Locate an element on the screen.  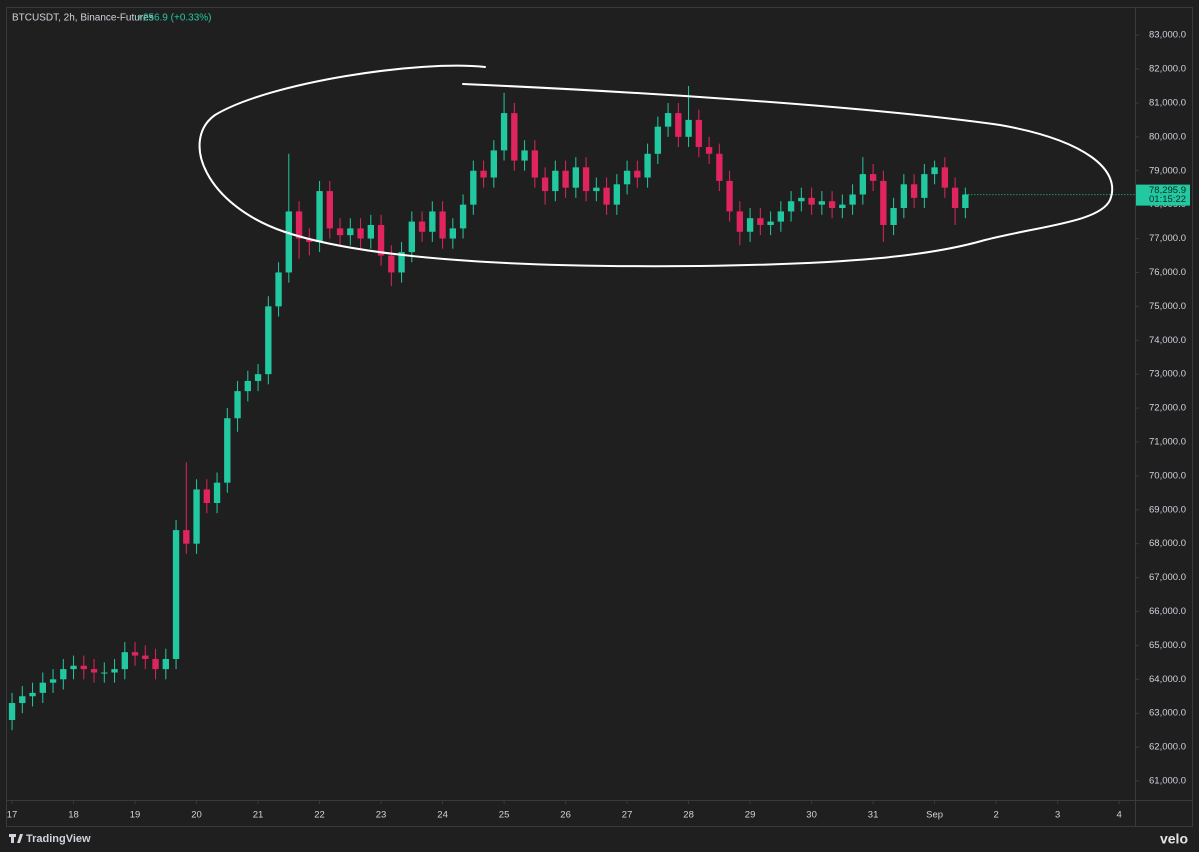
logo is located at coordinates (16, 838).